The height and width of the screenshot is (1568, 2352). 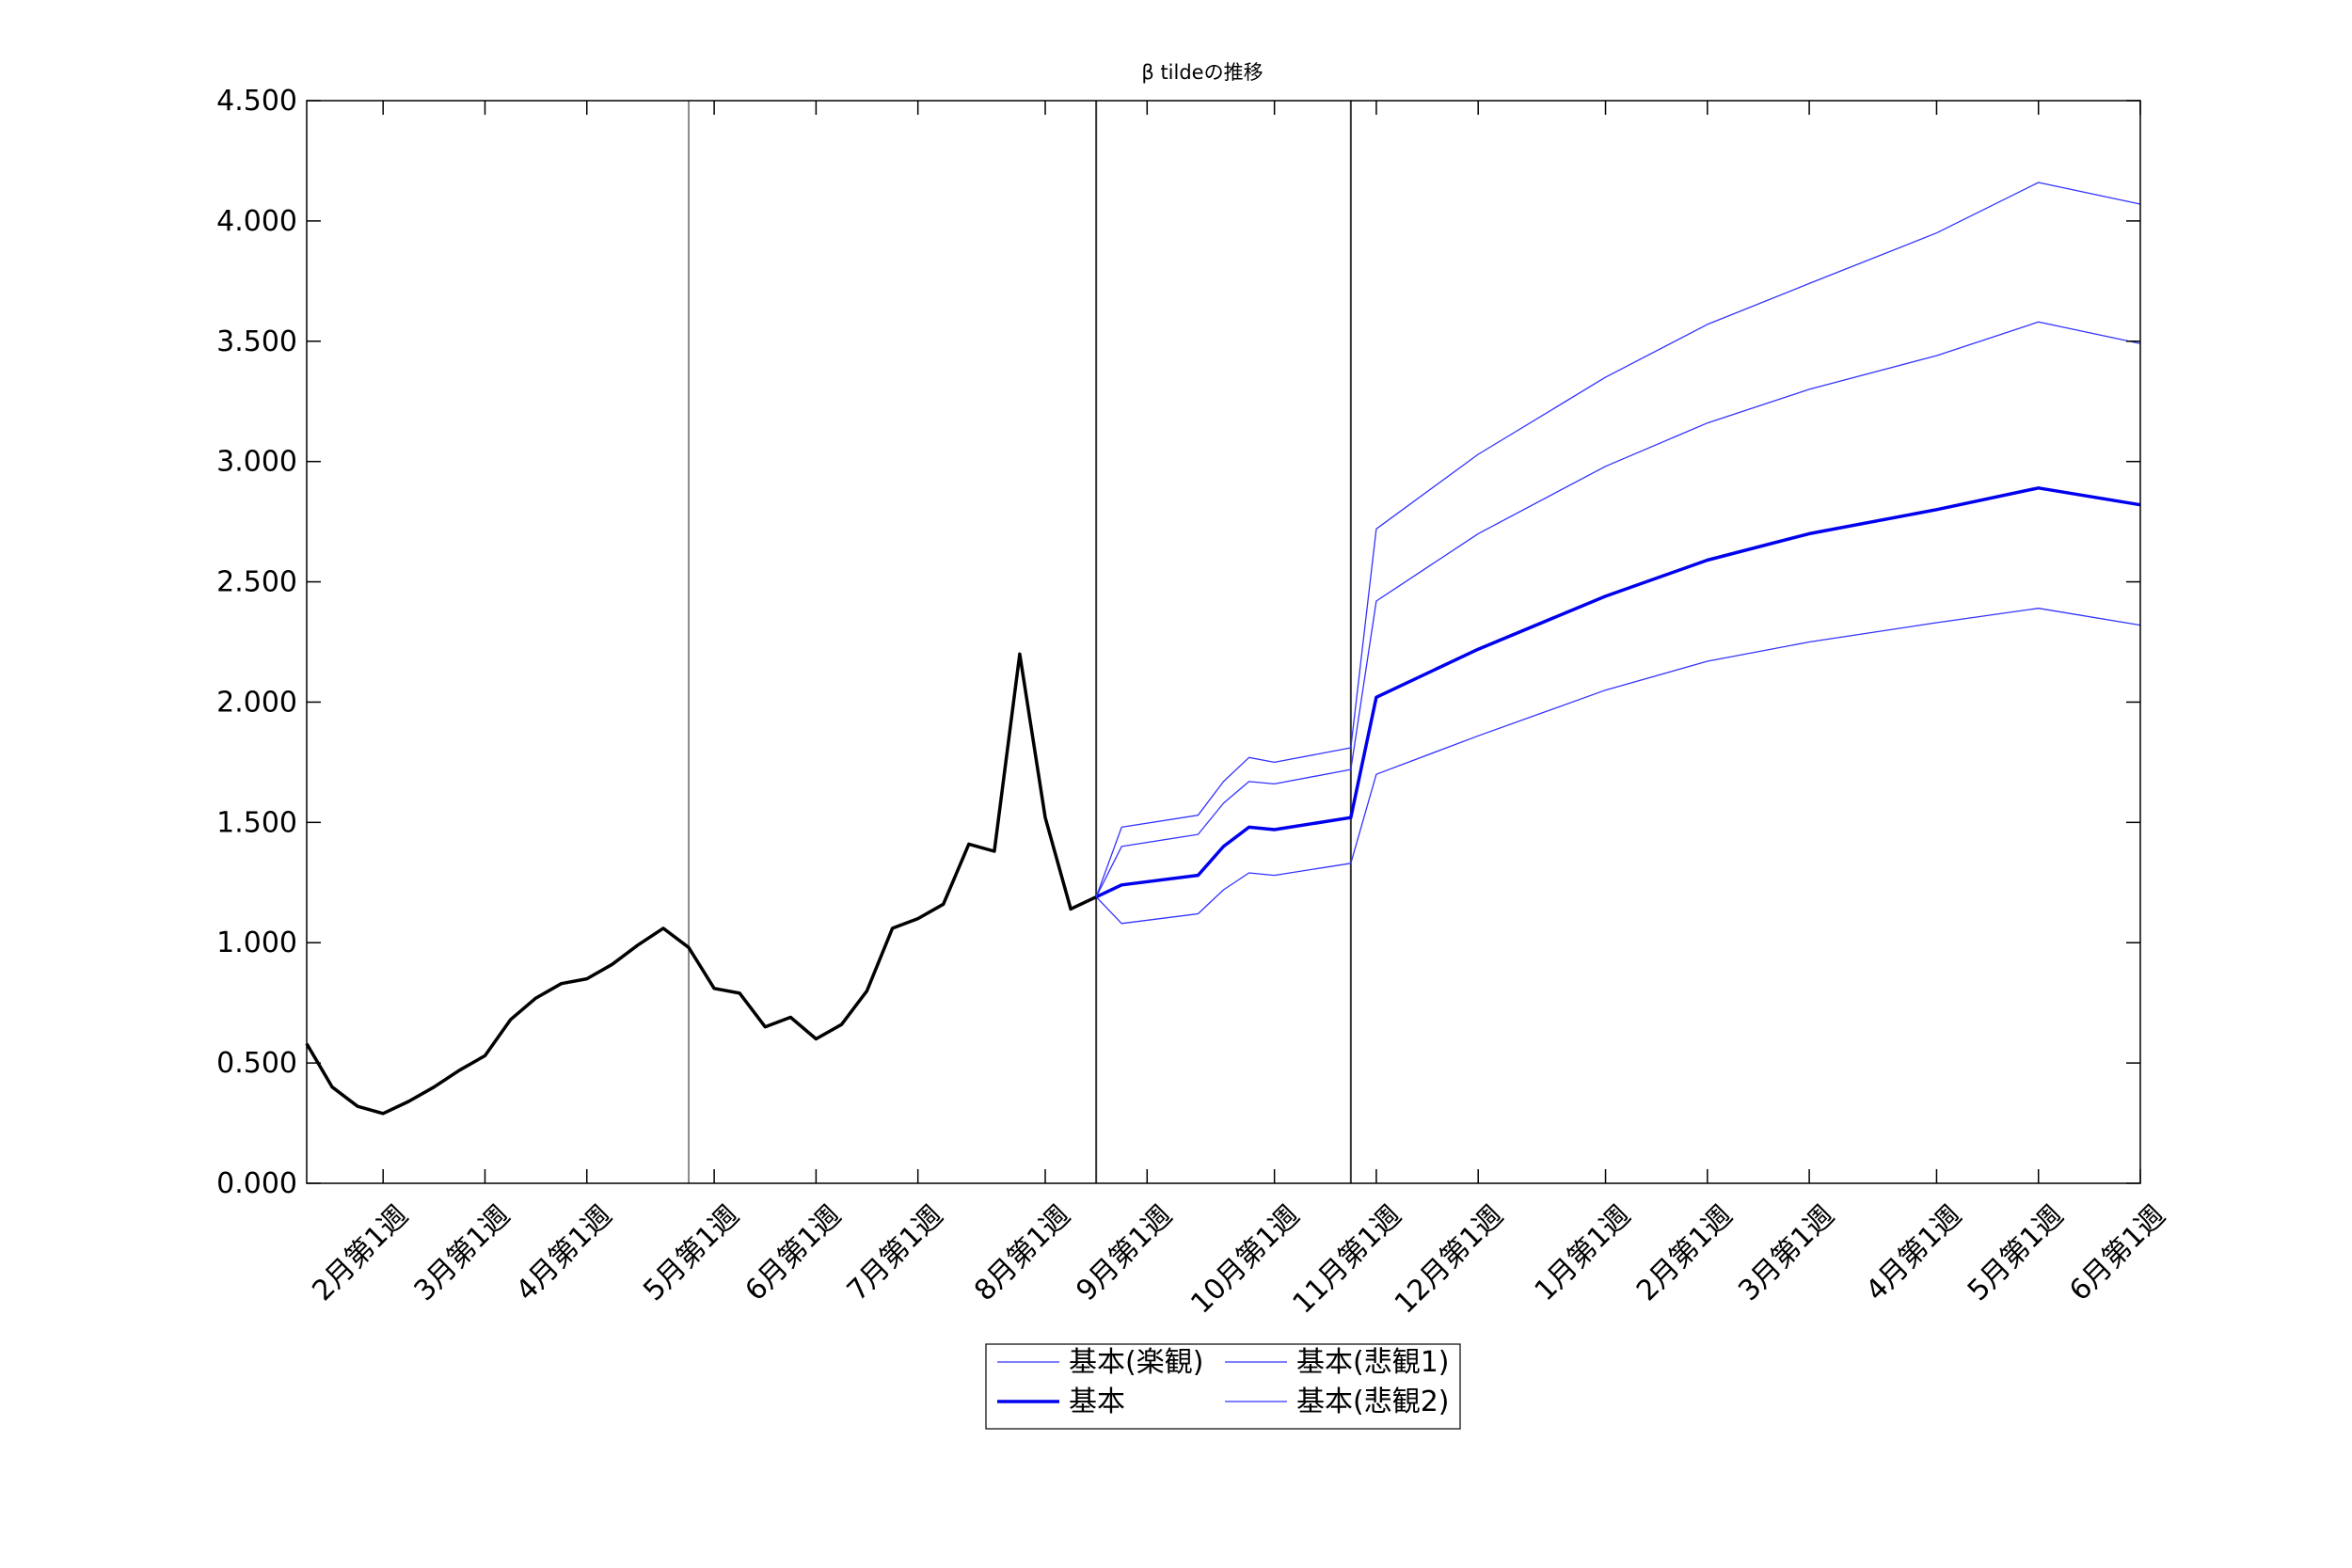 I want to click on y-tick-label: 4.500, so click(x=256, y=101).